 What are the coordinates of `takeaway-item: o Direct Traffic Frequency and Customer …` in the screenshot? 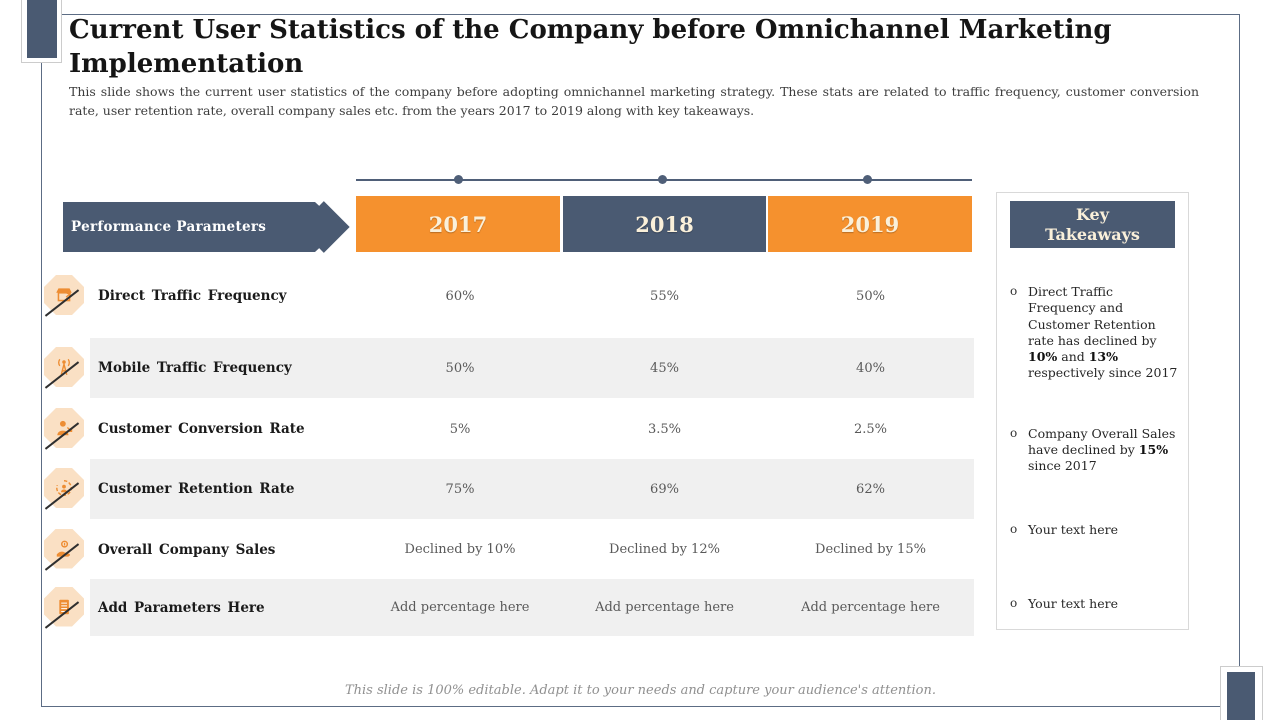 It's located at (1094, 333).